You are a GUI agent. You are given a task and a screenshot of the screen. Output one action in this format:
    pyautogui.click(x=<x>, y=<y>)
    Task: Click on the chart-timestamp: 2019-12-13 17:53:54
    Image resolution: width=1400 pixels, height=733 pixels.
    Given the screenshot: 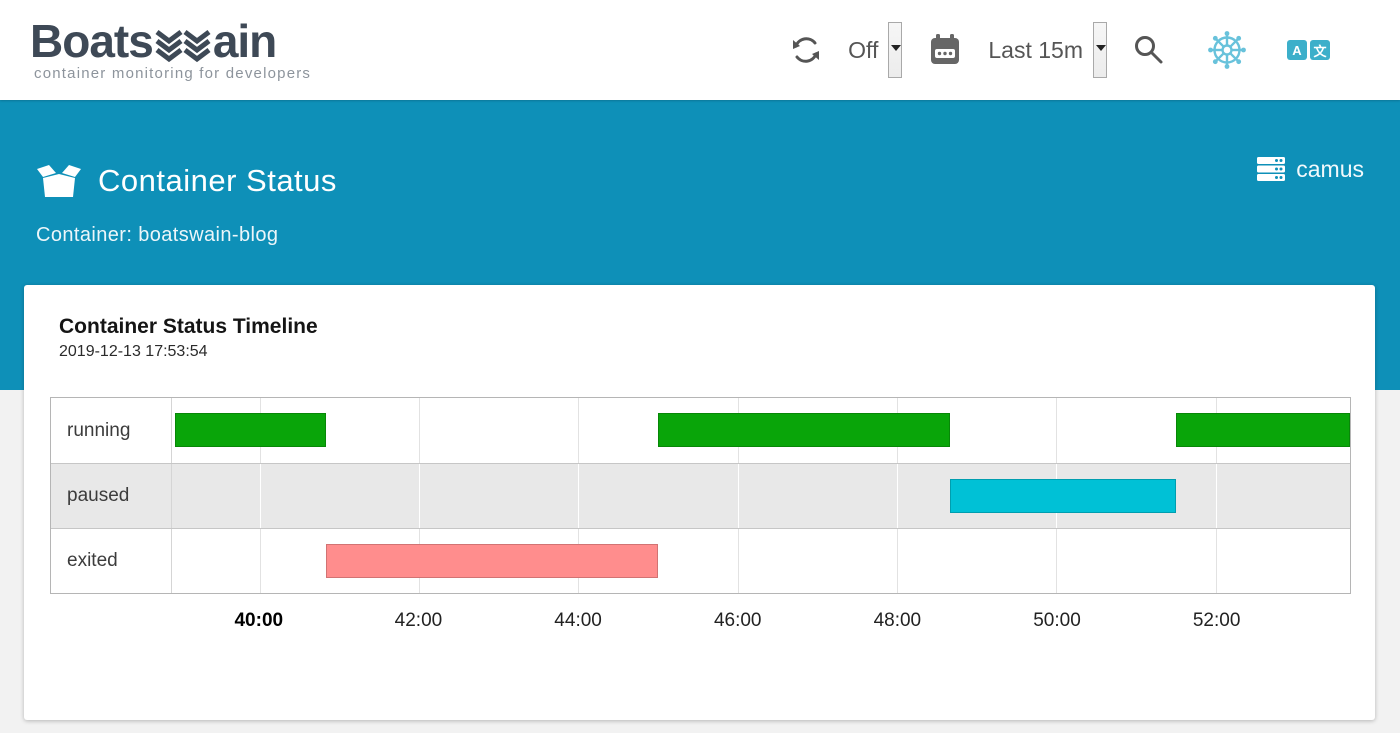 What is the action you would take?
    pyautogui.click(x=133, y=351)
    